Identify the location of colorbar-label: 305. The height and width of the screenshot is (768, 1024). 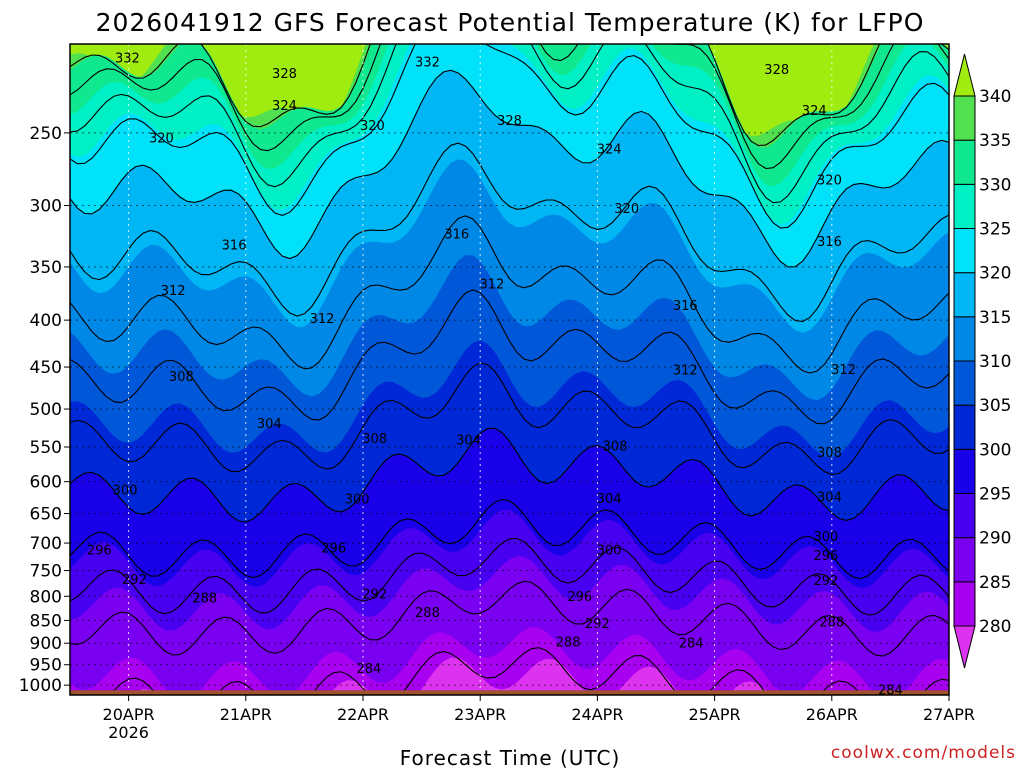
(995, 406).